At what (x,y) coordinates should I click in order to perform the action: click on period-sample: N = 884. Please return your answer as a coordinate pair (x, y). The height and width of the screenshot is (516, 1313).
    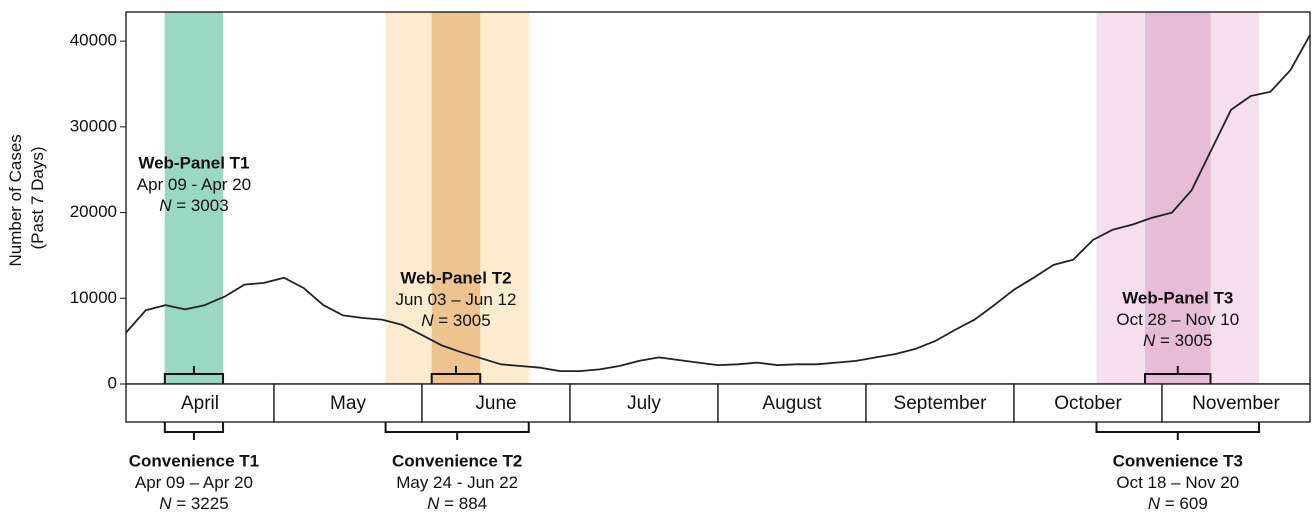
    Looking at the image, I should click on (457, 503).